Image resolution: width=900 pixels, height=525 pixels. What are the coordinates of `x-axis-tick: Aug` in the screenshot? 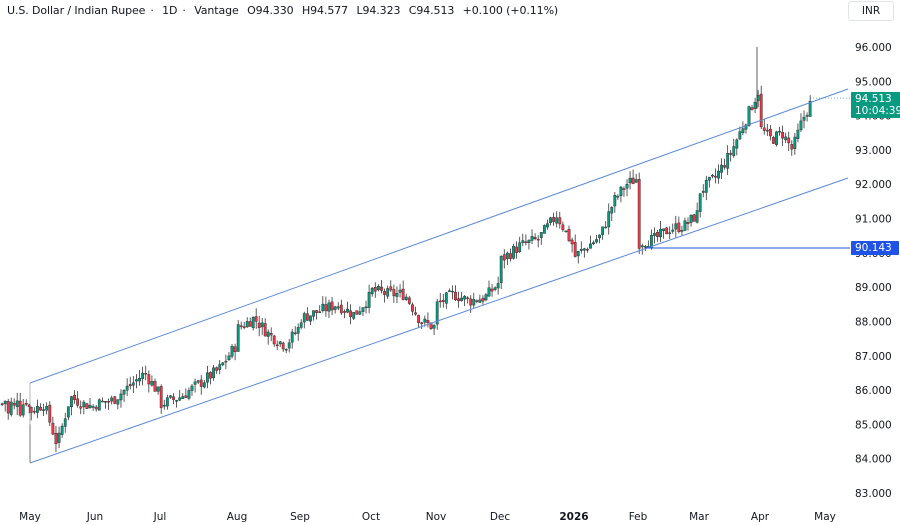 It's located at (237, 517).